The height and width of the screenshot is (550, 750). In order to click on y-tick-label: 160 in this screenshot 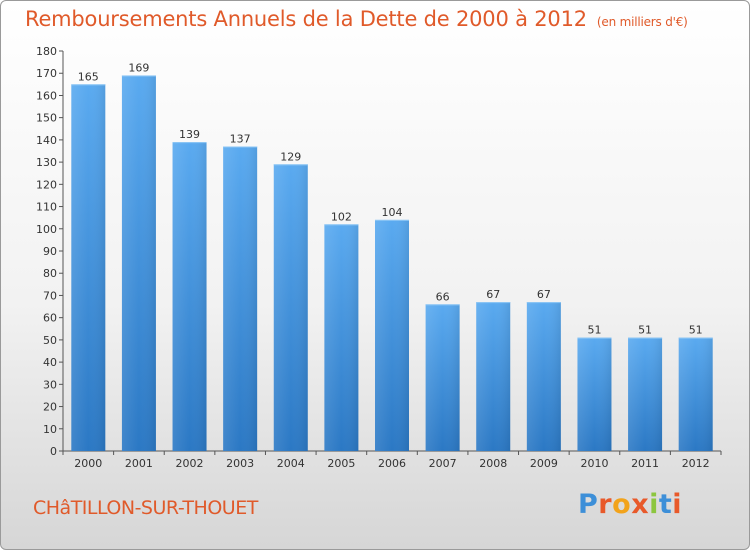, I will do `click(46, 95)`.